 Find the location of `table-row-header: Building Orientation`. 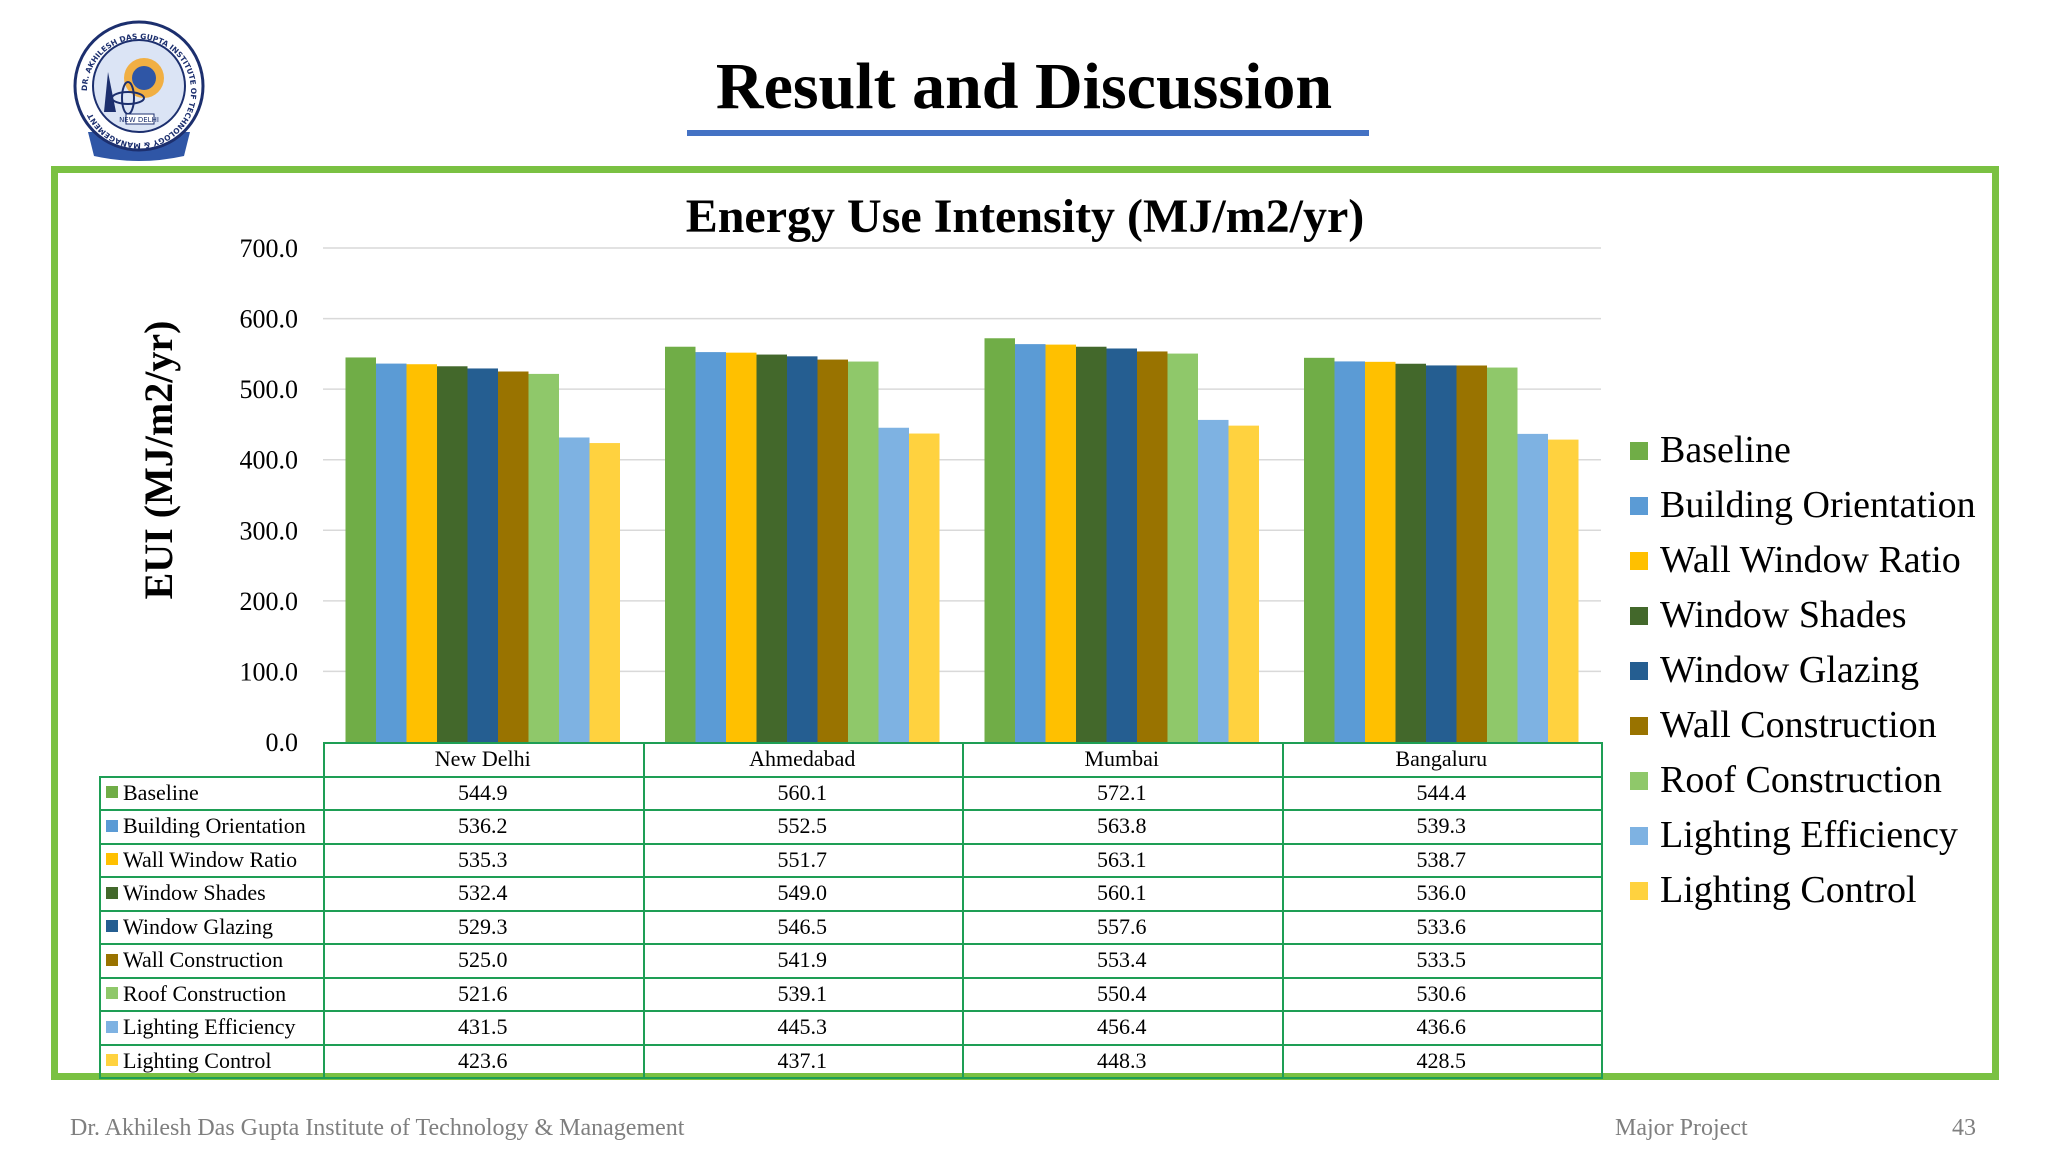

table-row-header: Building Orientation is located at coordinates (211, 826).